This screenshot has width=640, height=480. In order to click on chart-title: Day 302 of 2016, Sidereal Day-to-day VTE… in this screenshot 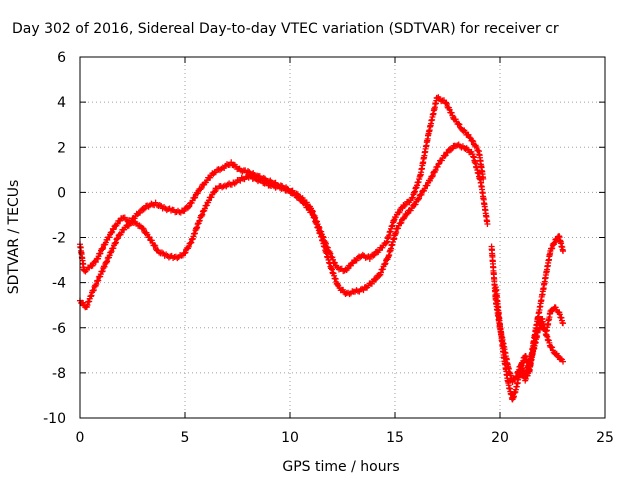, I will do `click(285, 29)`.